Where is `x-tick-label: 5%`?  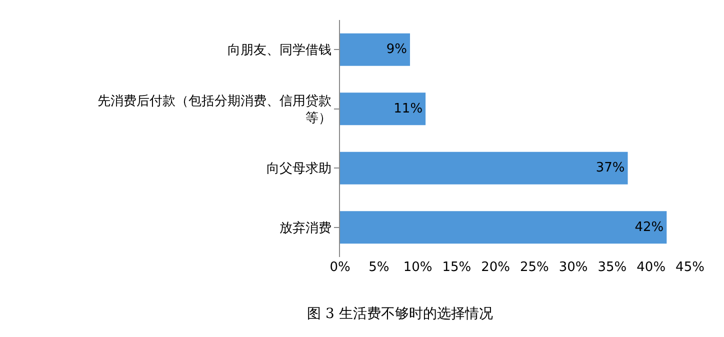 x-tick-label: 5% is located at coordinates (379, 267).